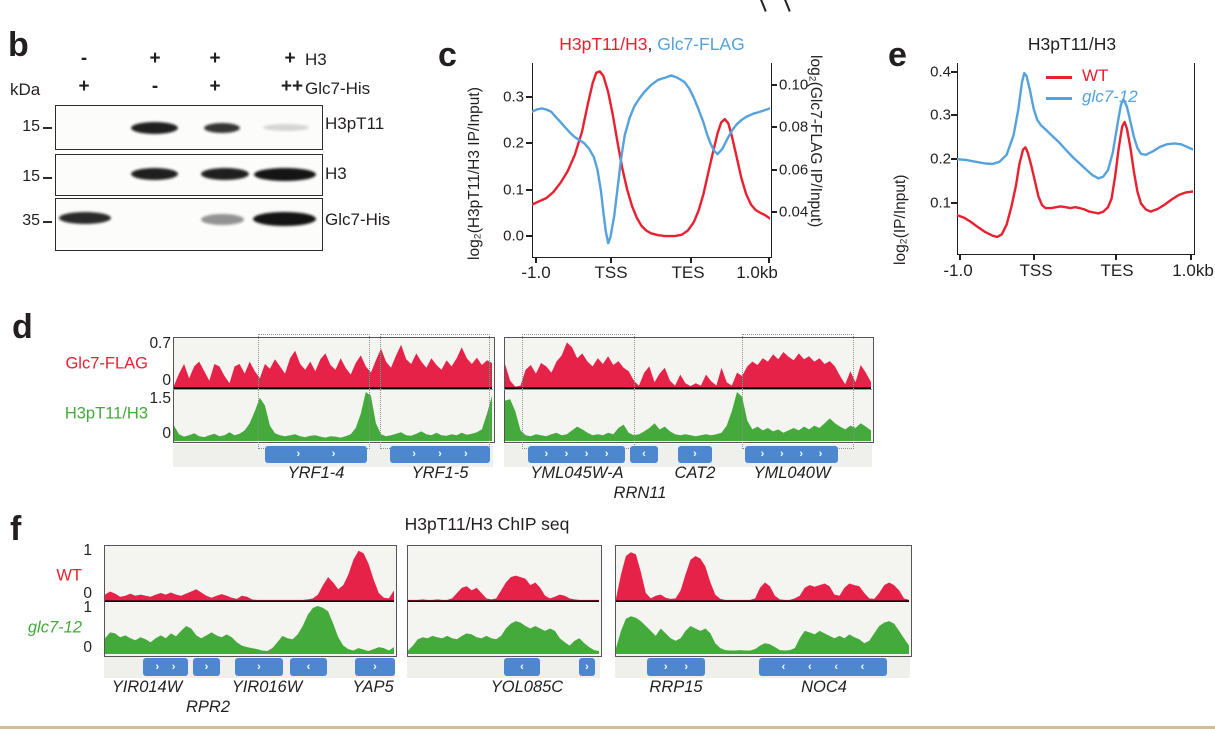  What do you see at coordinates (440, 473) in the screenshot?
I see `gene-label: YRF1-5` at bounding box center [440, 473].